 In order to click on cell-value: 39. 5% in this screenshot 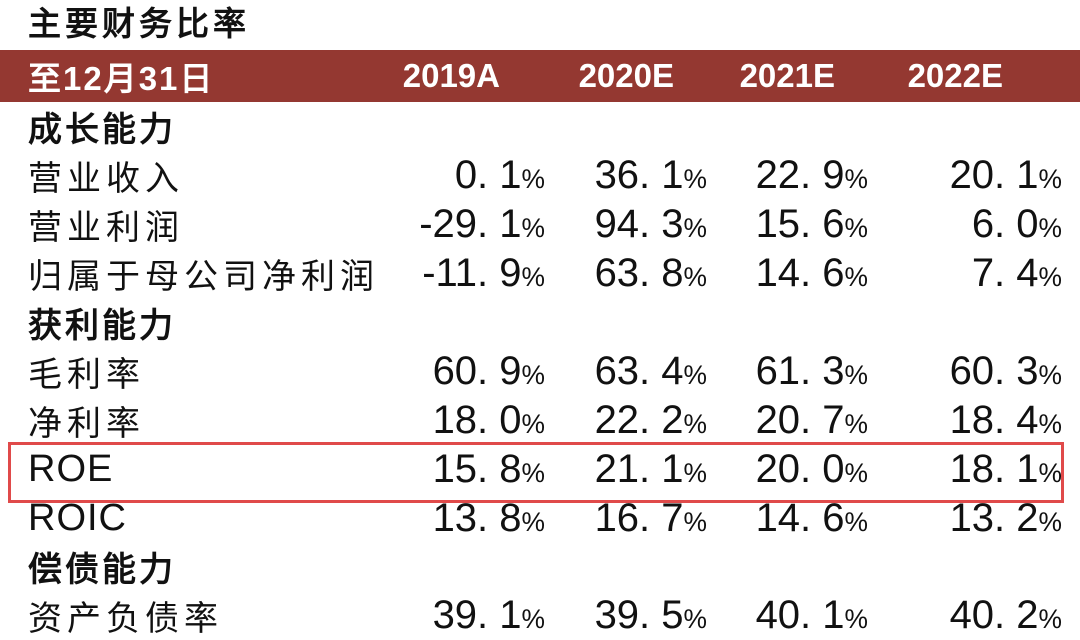, I will do `click(650, 615)`.